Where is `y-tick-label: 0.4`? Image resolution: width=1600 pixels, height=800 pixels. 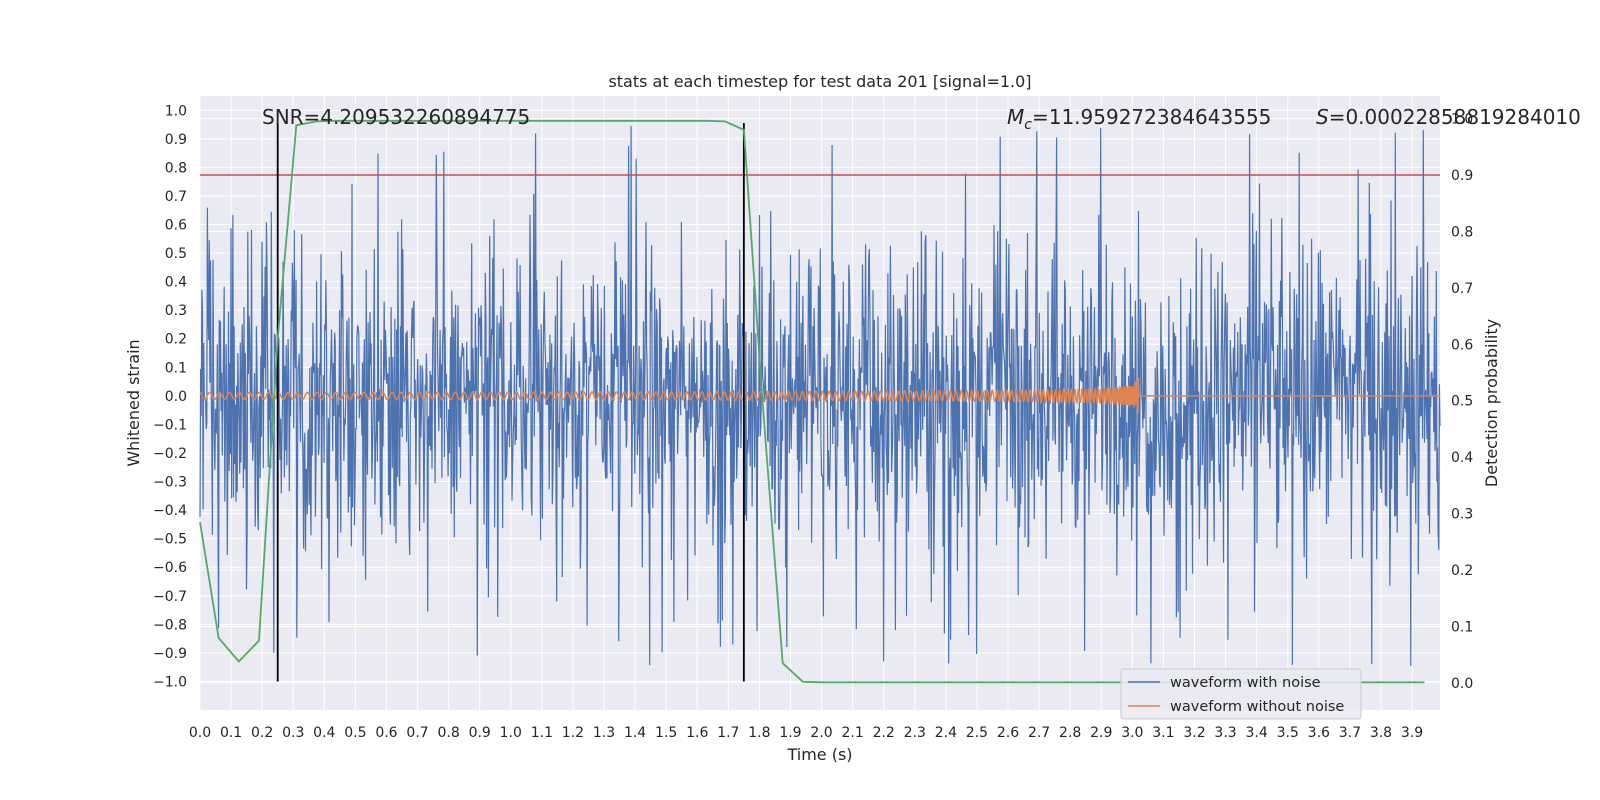 y-tick-label: 0.4 is located at coordinates (176, 283).